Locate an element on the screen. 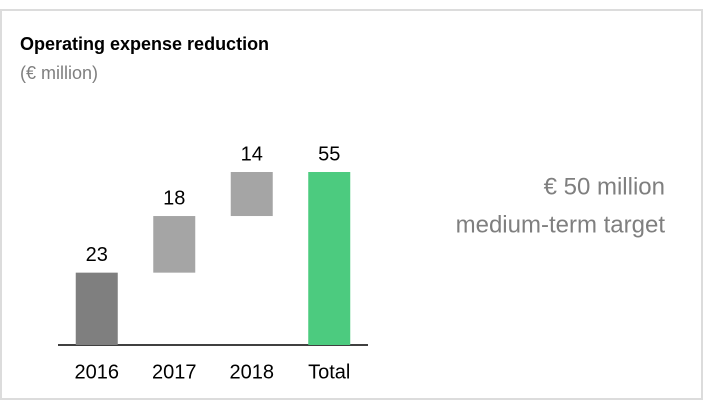  data-label: 14 is located at coordinates (252, 154).